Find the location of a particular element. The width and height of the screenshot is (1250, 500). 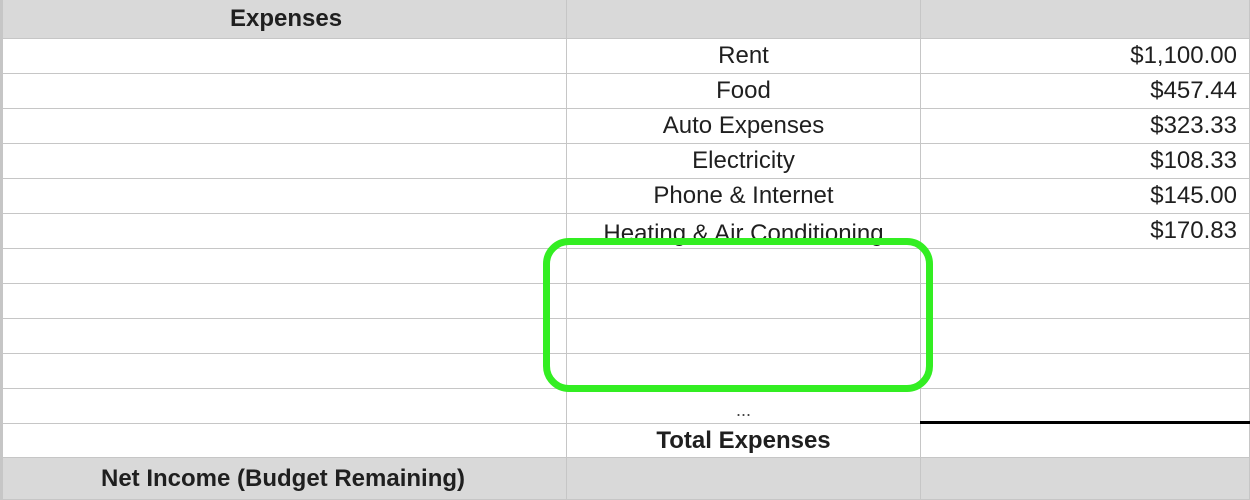

expense-amount-cell: $170.83 is located at coordinates (1085, 231).